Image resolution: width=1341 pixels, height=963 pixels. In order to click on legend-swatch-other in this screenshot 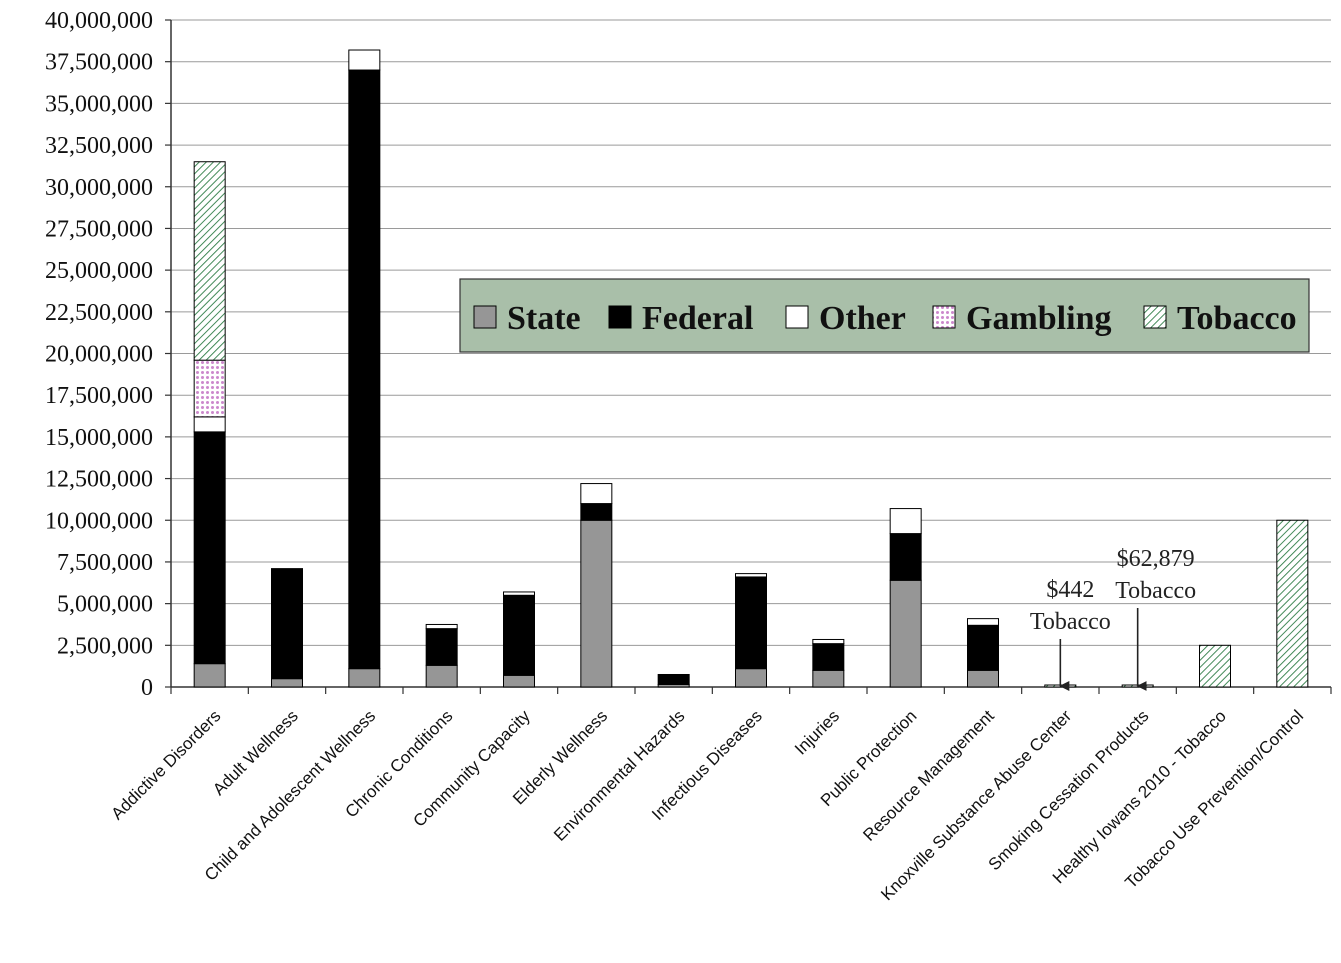, I will do `click(797, 317)`.